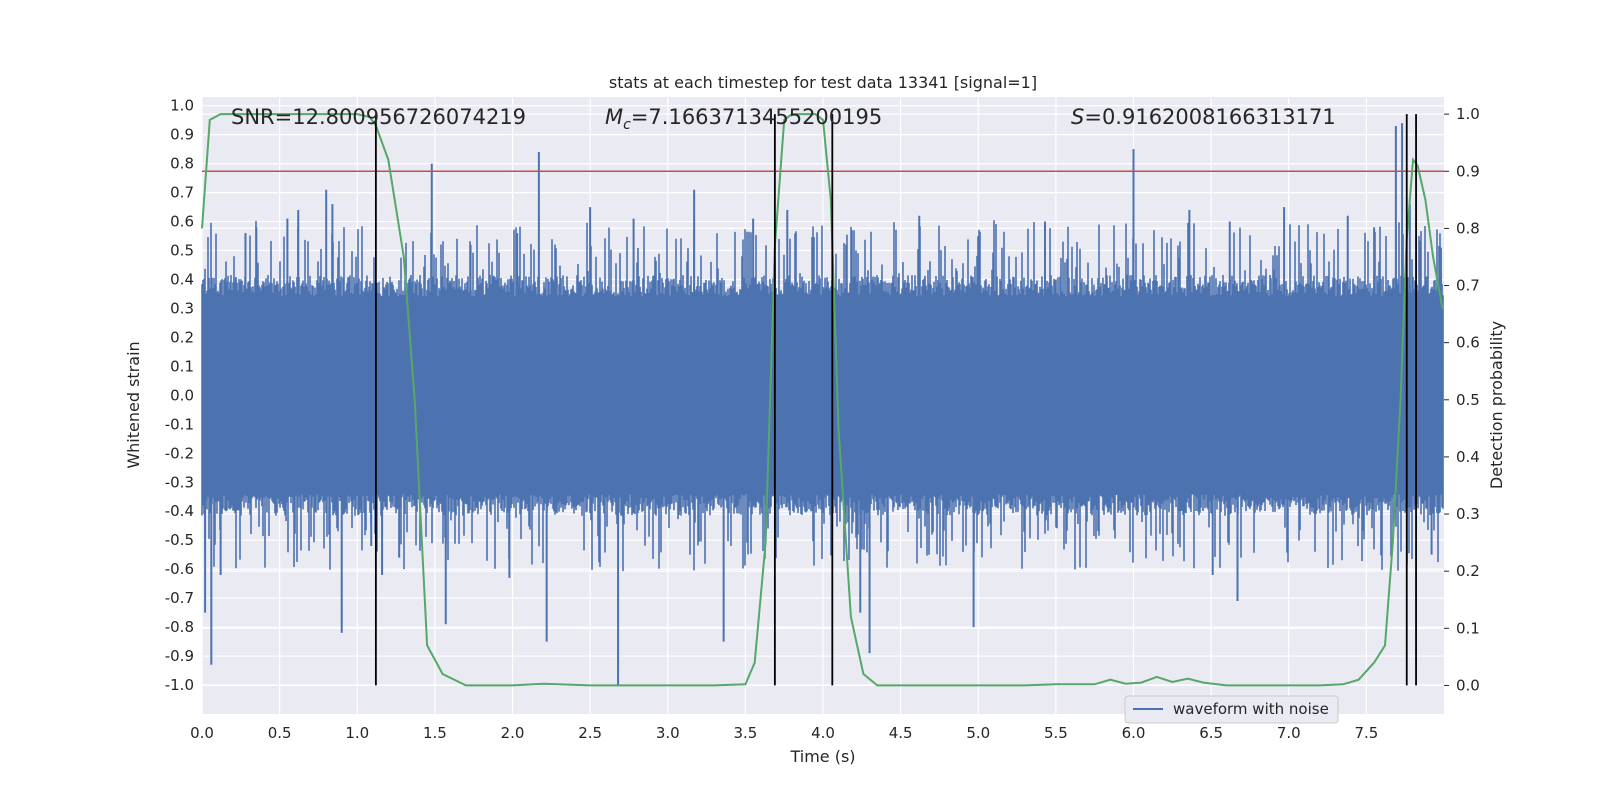  What do you see at coordinates (182, 193) in the screenshot?
I see `y-left-tick-label: 0.7` at bounding box center [182, 193].